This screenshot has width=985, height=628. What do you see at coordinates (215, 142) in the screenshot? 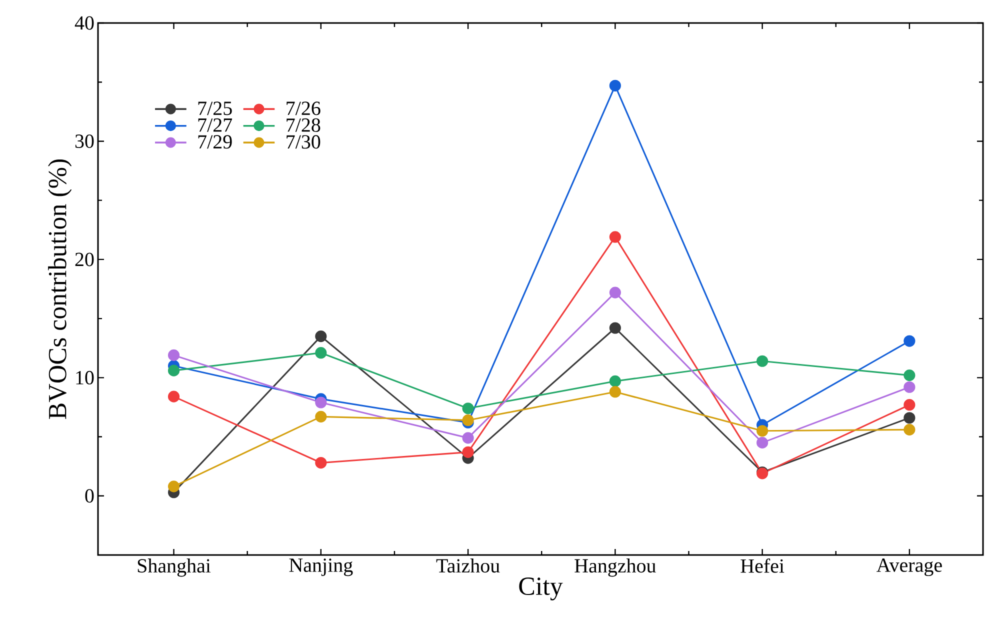
I see `legend-label: 7/29` at bounding box center [215, 142].